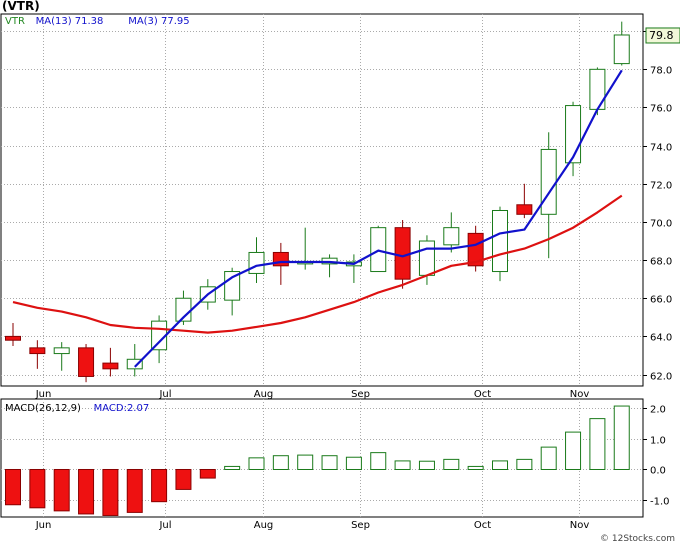 The height and width of the screenshot is (550, 680). What do you see at coordinates (660, 502) in the screenshot?
I see `macd-ytick-label: -1.0` at bounding box center [660, 502].